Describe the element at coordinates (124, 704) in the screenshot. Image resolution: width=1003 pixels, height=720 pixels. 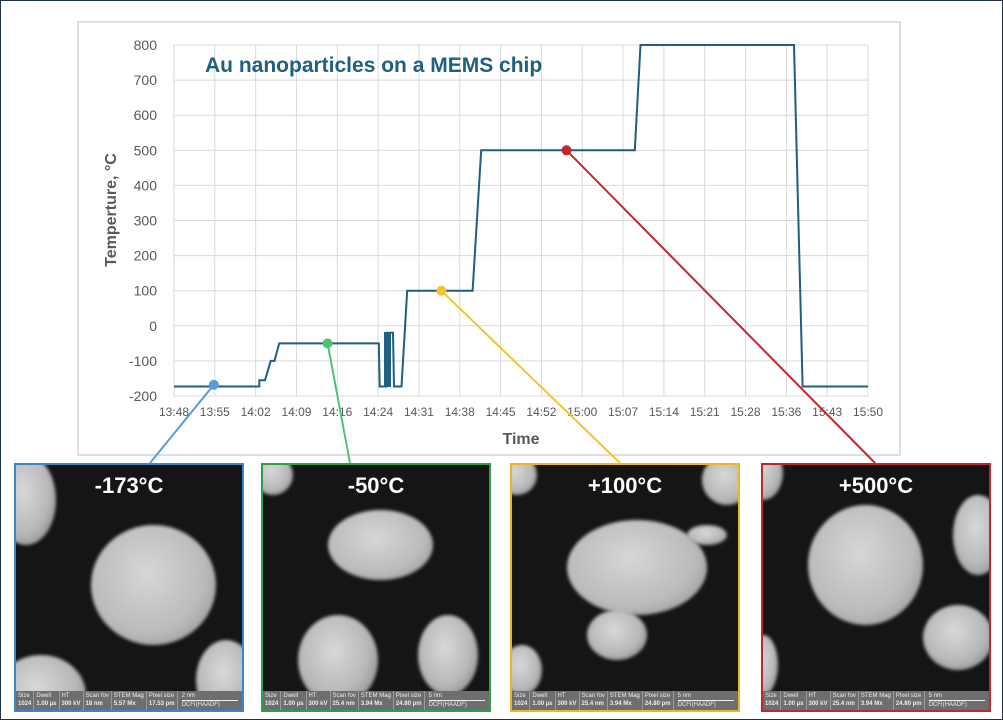
I see `info-value: 5.57 Mx` at that location.